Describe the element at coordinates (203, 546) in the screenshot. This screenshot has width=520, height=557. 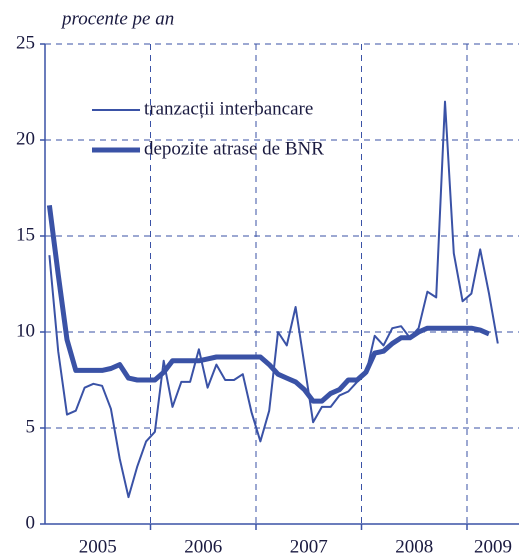
I see `x-tick-label: 2006` at that location.